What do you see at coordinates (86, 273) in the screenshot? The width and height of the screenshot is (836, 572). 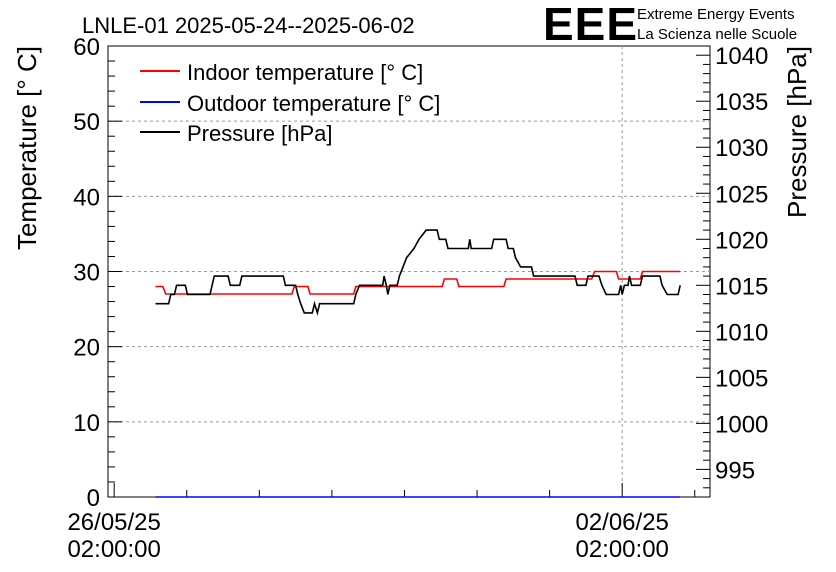 I see `y-tick-label: 30` at bounding box center [86, 273].